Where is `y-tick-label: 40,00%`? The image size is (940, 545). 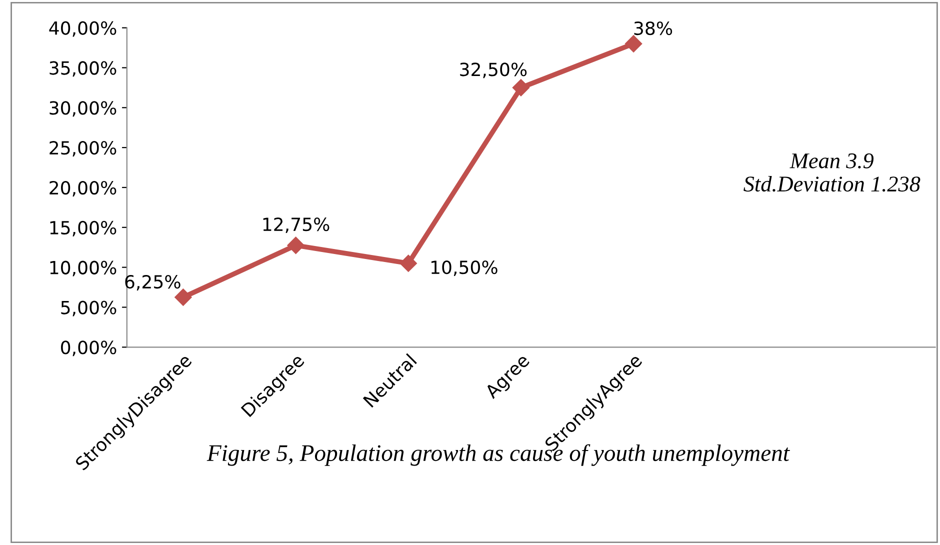
y-tick-label: 40,00% is located at coordinates (82, 29).